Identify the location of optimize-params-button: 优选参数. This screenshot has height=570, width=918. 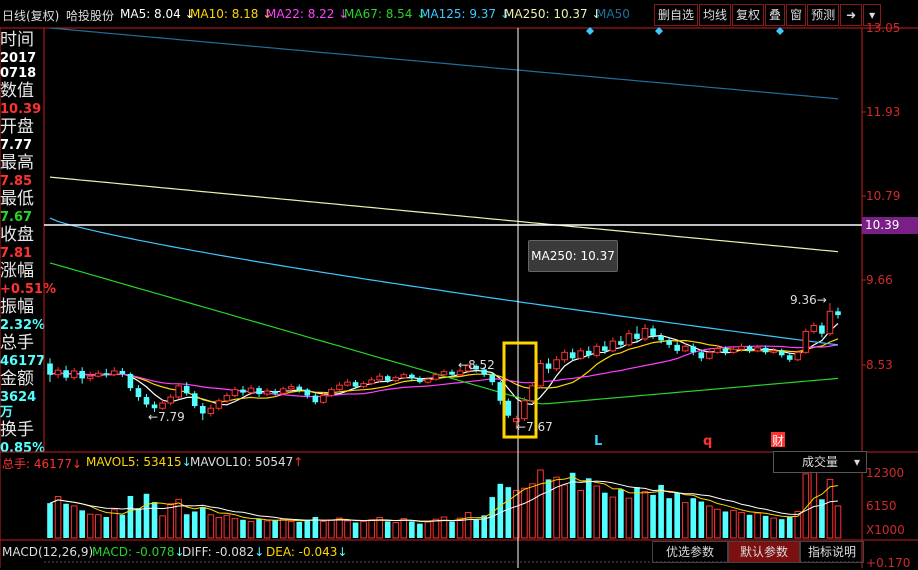
(690, 552).